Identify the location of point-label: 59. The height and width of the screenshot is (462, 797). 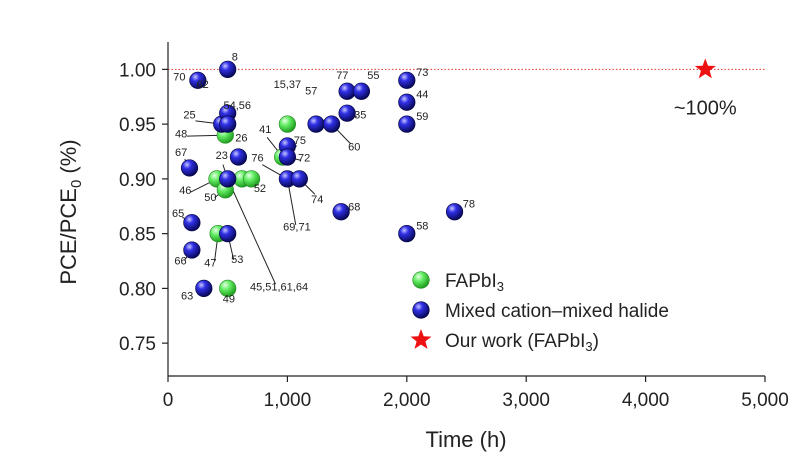
(422, 117).